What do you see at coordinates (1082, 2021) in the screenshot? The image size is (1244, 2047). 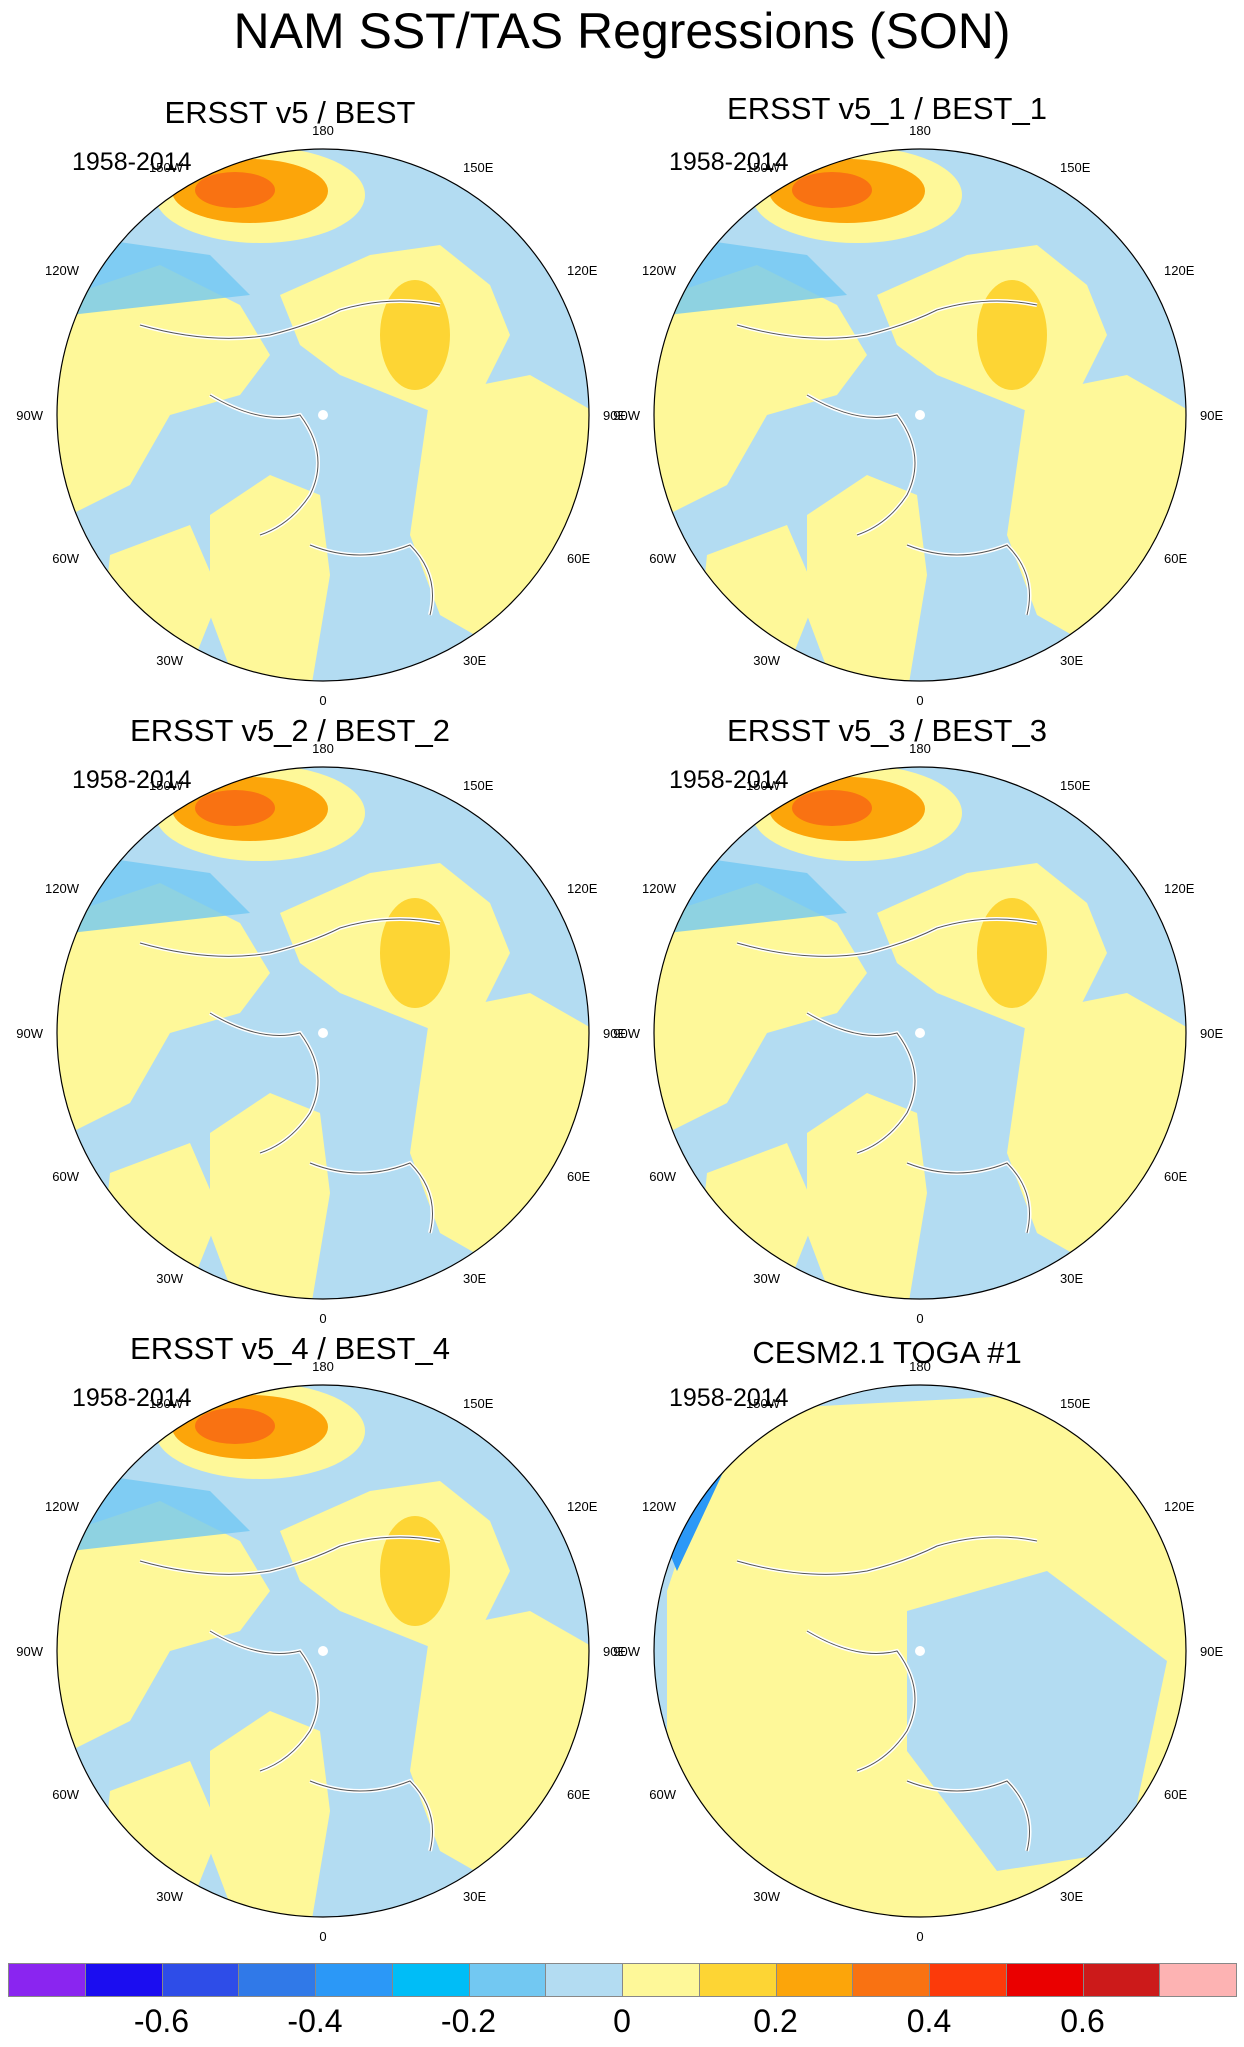 I see `colorbar-tick-label: 0.6` at bounding box center [1082, 2021].